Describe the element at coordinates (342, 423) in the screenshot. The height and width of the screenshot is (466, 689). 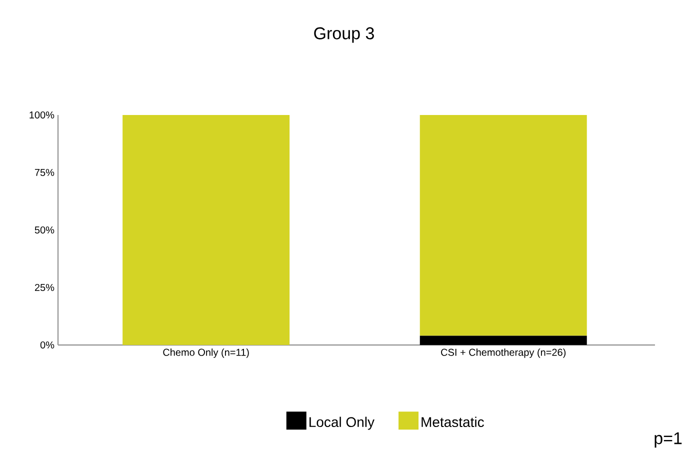
I see `legend-label: Local Only` at that location.